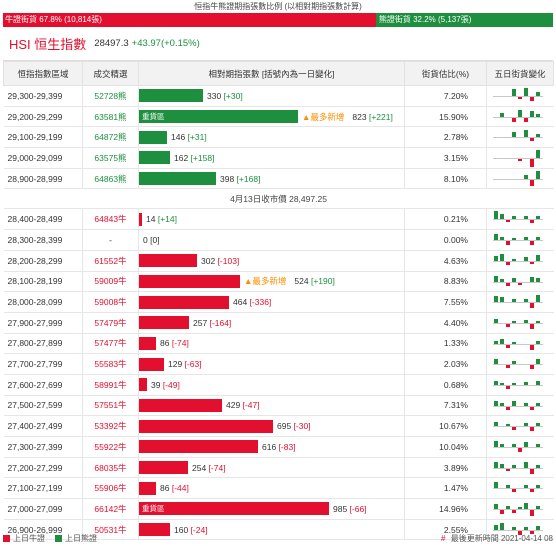 The image size is (556, 546). Describe the element at coordinates (445, 73) in the screenshot. I see `header-pct: 街貨估比(%)` at that location.